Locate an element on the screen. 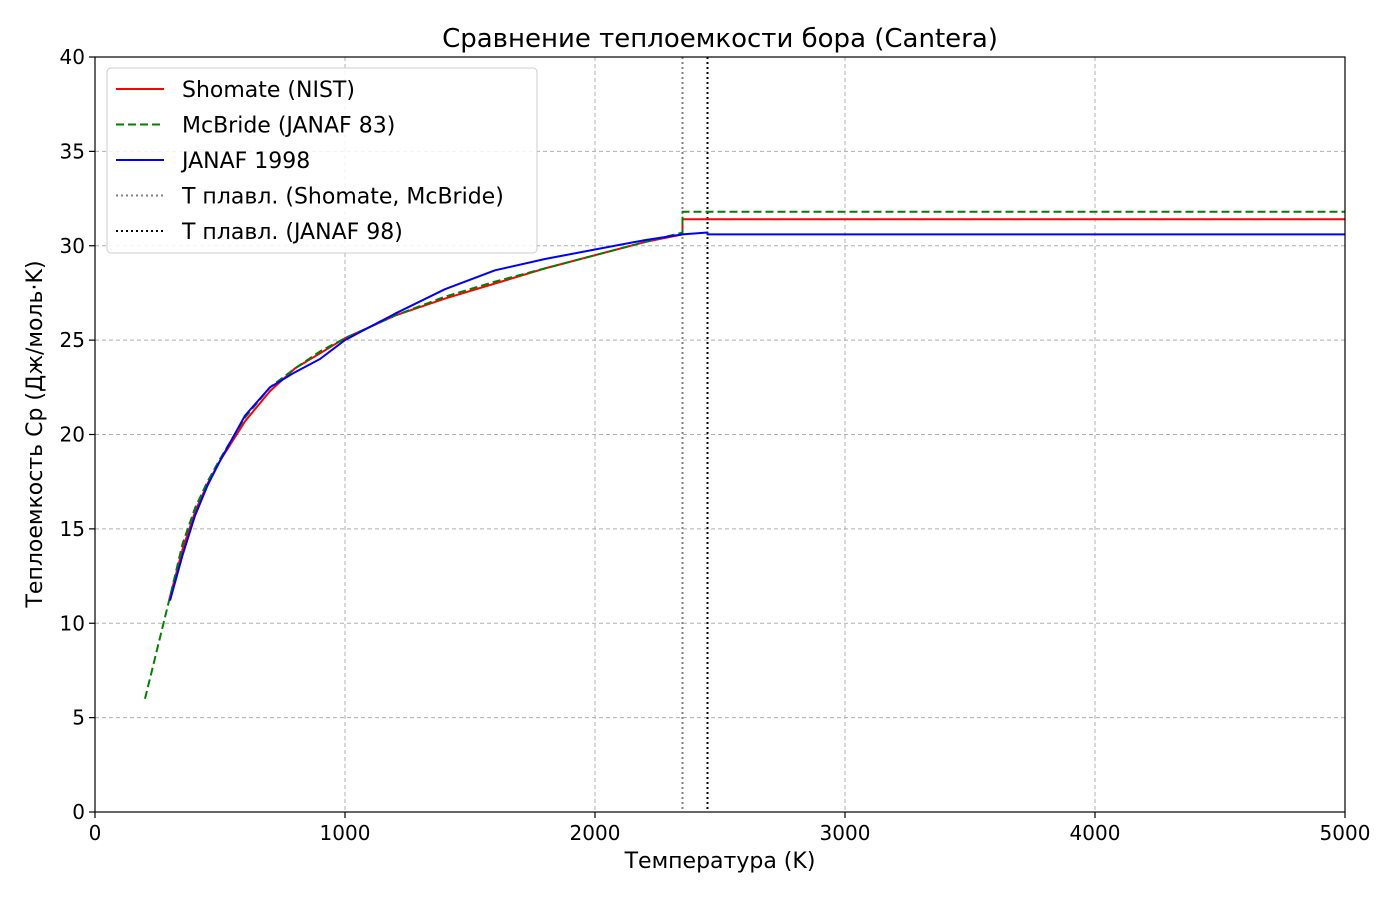 This screenshot has width=1400, height=900. y-tick-label: 10 is located at coordinates (72, 623).